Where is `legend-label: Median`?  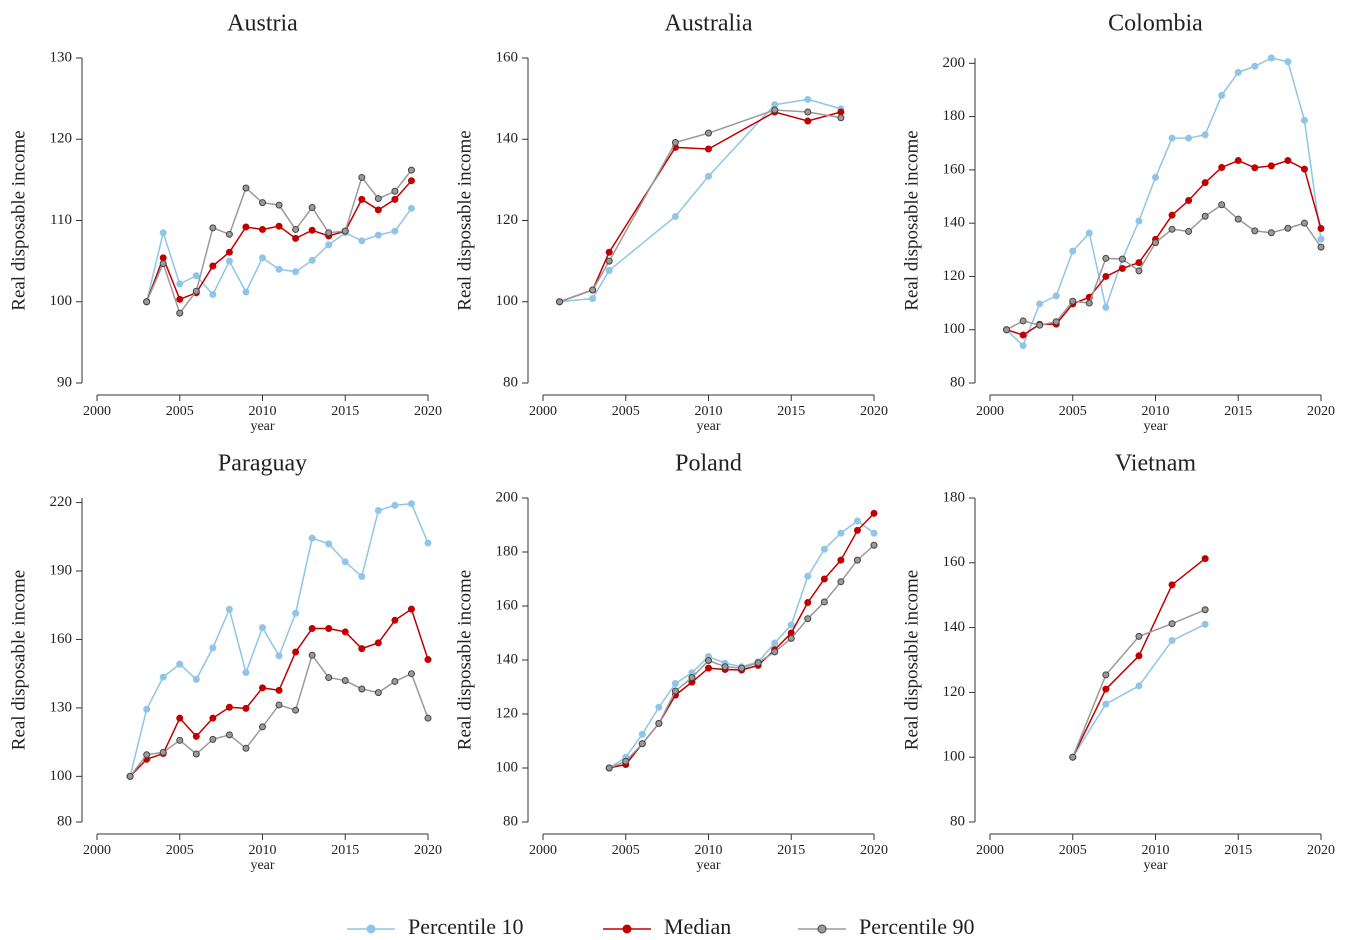
legend-label: Median is located at coordinates (697, 926).